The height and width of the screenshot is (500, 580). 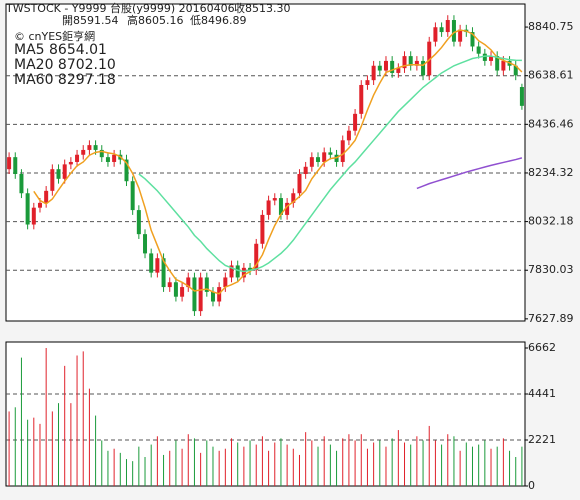 What do you see at coordinates (551, 269) in the screenshot?
I see `y-tick-label: 7830.03` at bounding box center [551, 269].